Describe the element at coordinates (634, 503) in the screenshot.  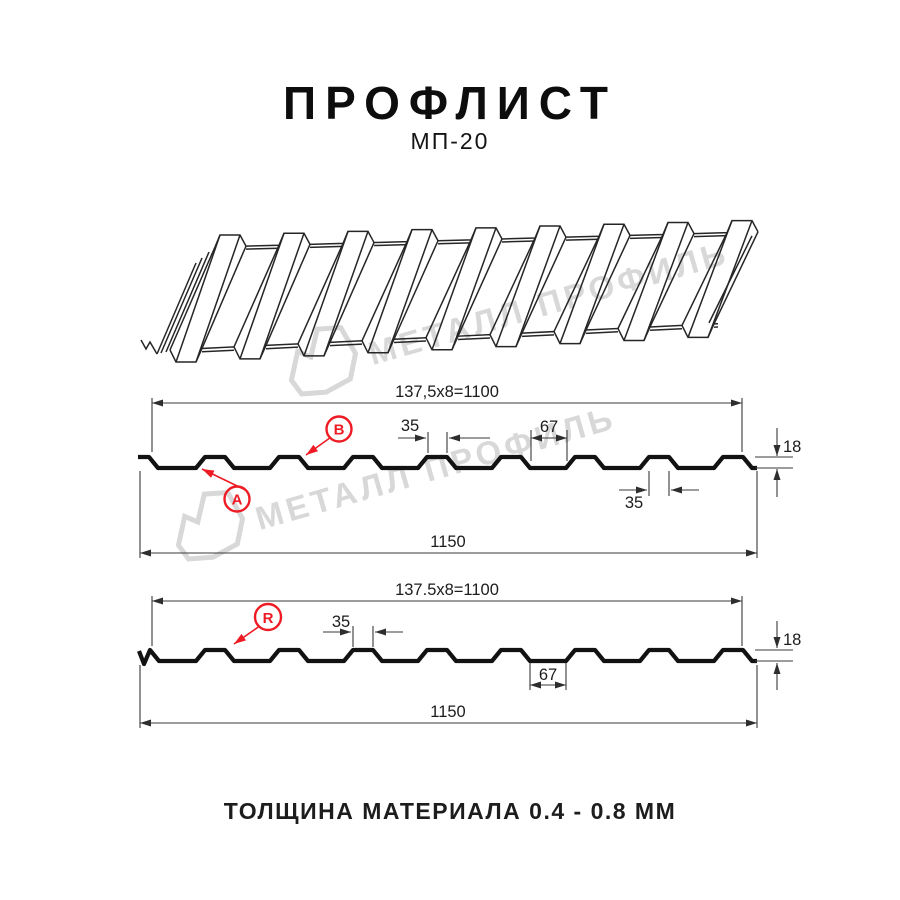
I see `dim-rib-bottom-ab: 35` at that location.